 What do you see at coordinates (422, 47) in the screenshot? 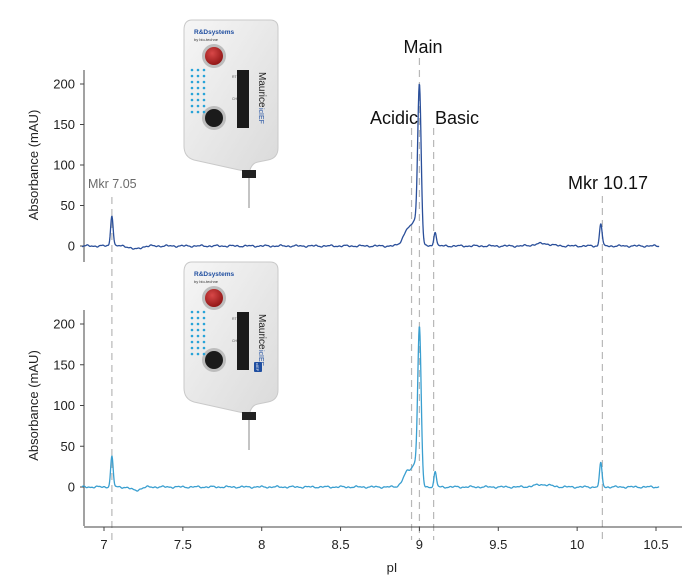
I see `marker-label-main: Main` at bounding box center [422, 47].